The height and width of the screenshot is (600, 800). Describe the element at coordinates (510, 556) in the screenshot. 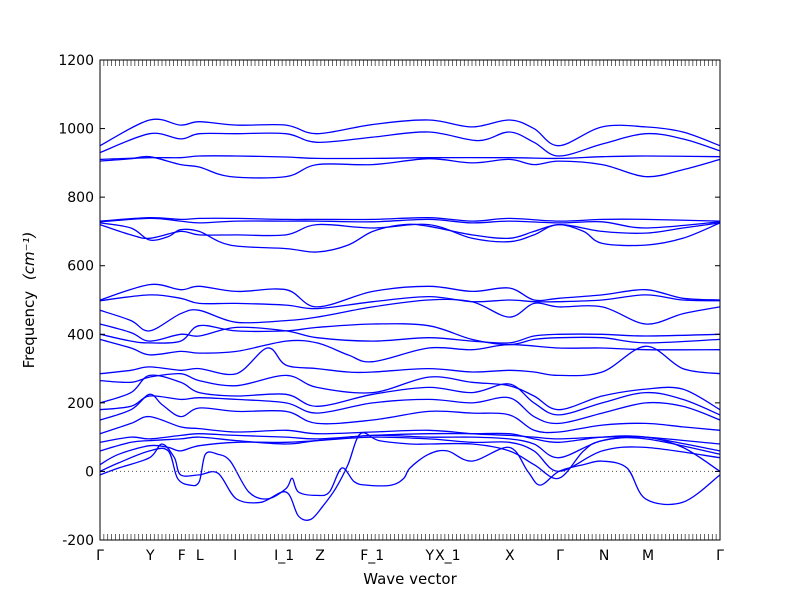

I see `x-tick-label: X` at that location.